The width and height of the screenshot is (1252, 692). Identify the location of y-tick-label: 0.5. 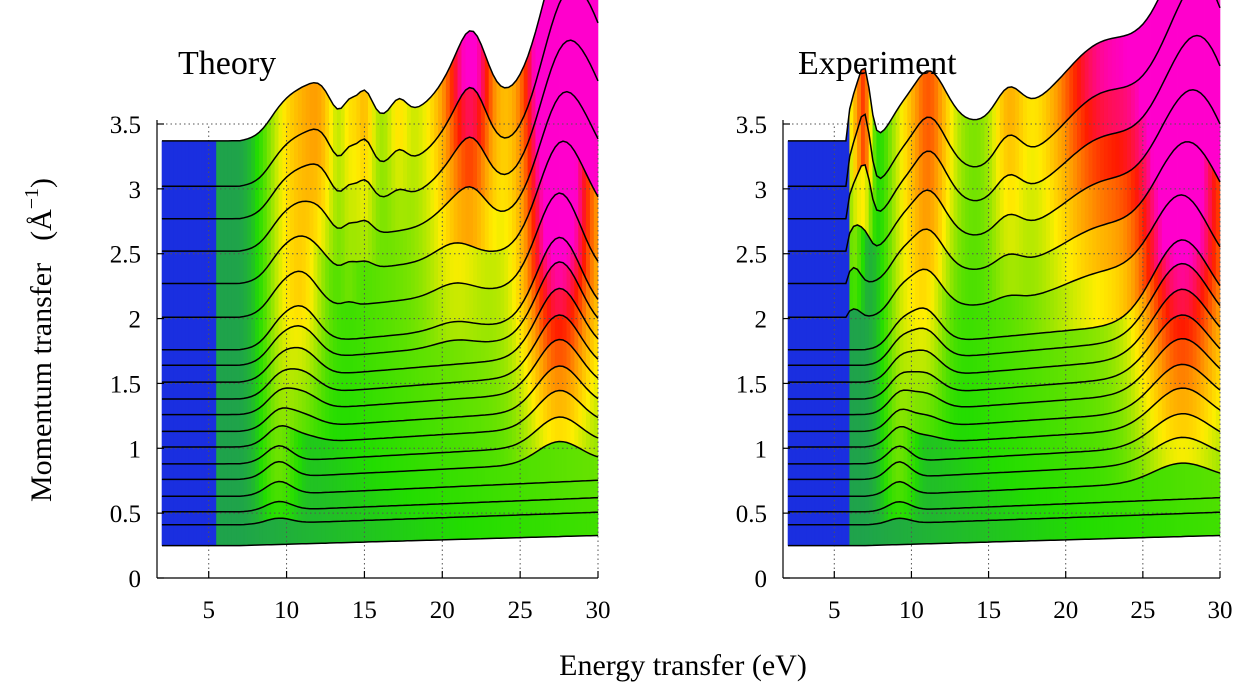
(751, 514).